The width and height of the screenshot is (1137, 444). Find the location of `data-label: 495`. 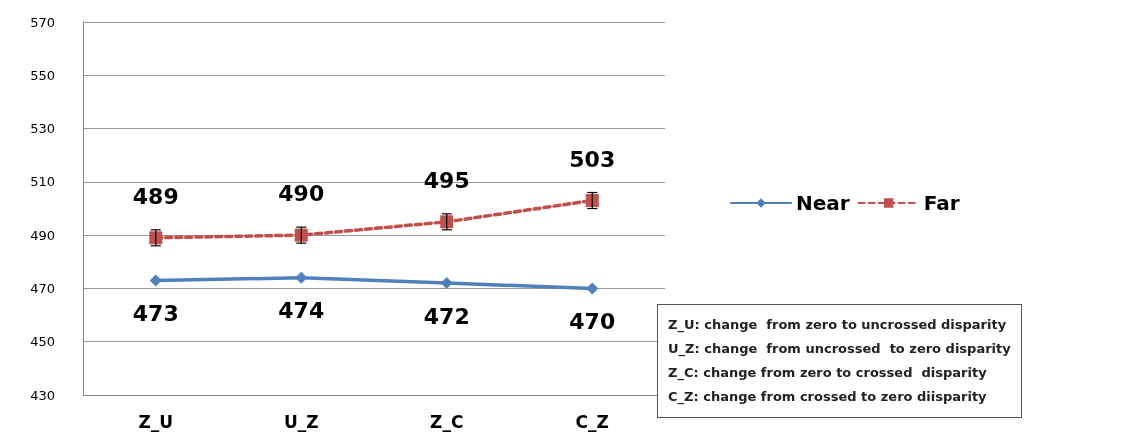

data-label: 495 is located at coordinates (446, 180).